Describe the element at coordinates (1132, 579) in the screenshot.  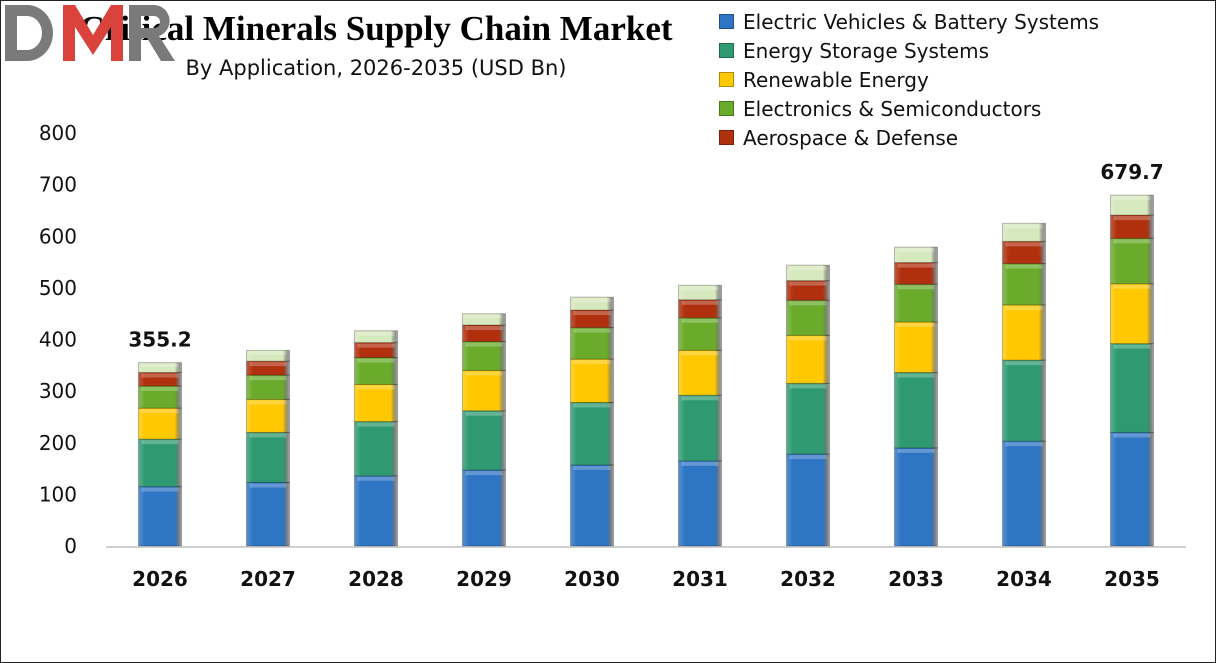
I see `x-tick-label: 2035` at that location.